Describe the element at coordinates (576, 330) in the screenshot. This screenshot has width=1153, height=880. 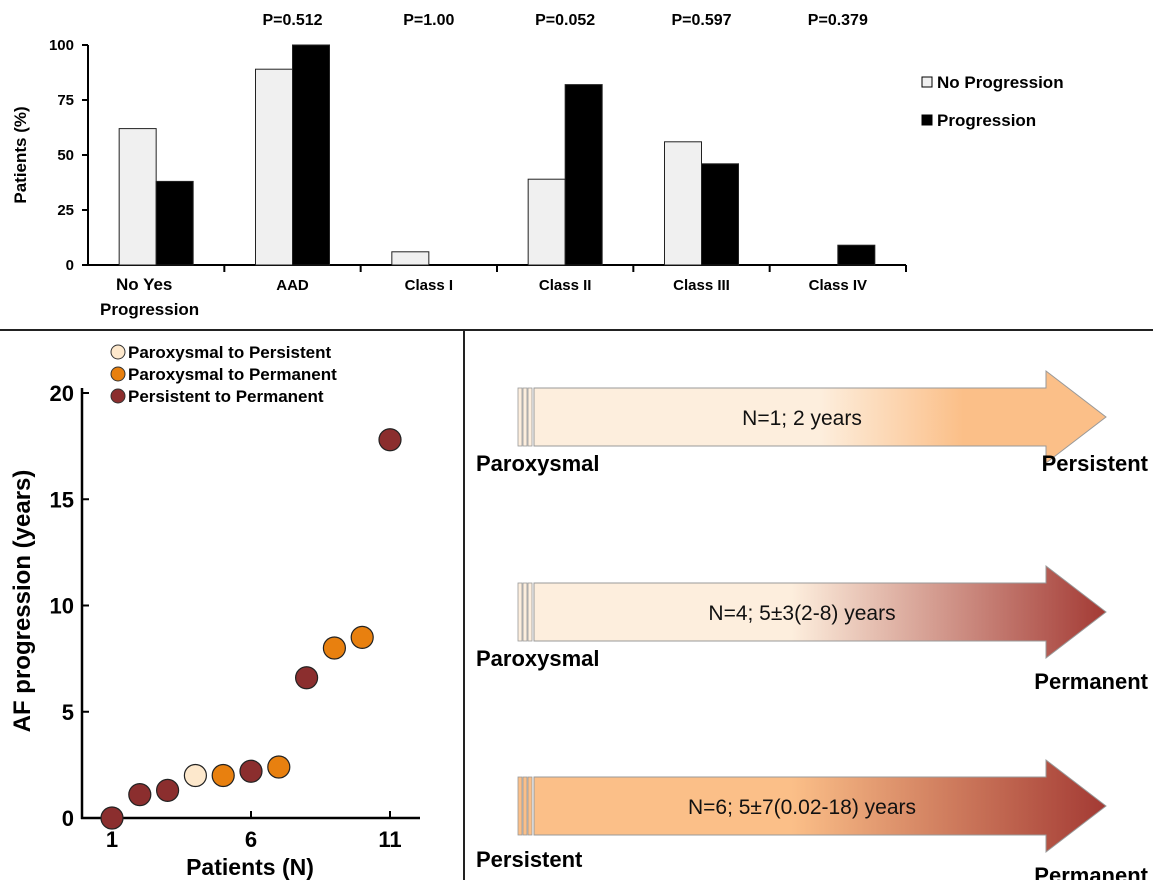
I see `horizontal-divider` at that location.